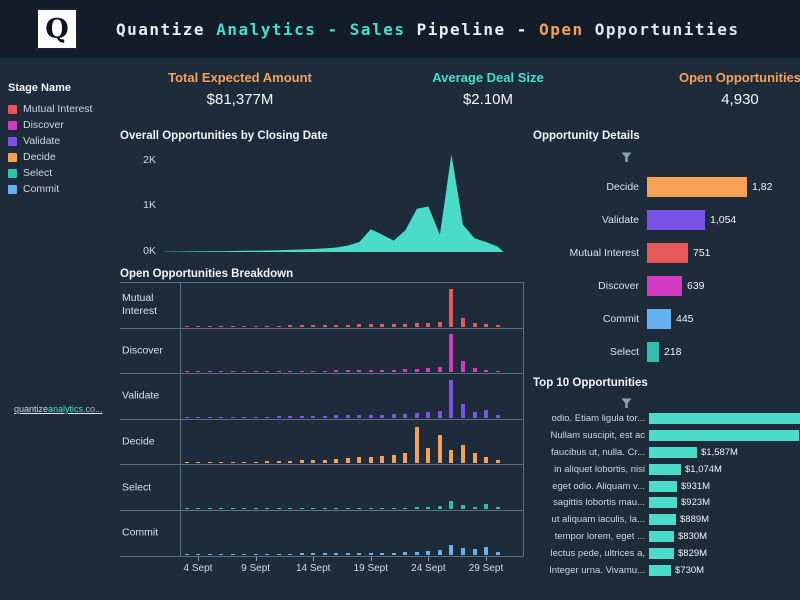  I want to click on area-series, so click(322, 206).